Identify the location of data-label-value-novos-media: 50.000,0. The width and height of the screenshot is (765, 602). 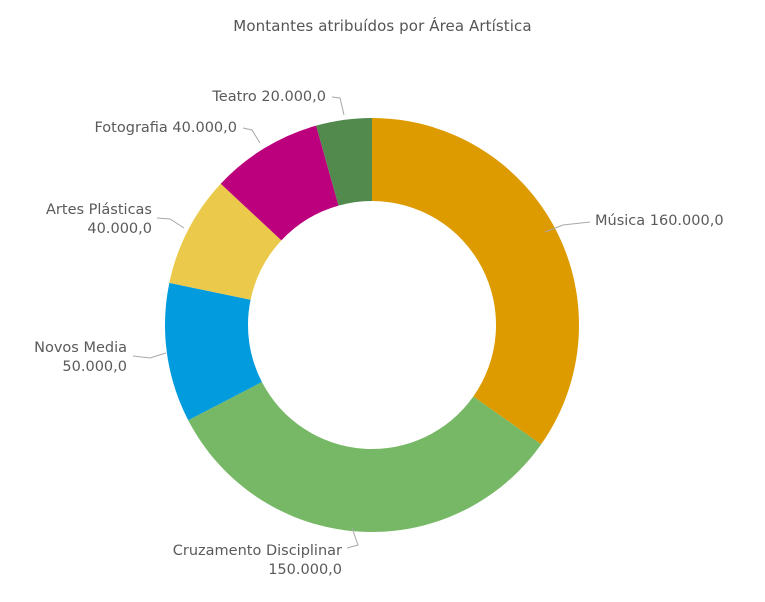
(94, 367).